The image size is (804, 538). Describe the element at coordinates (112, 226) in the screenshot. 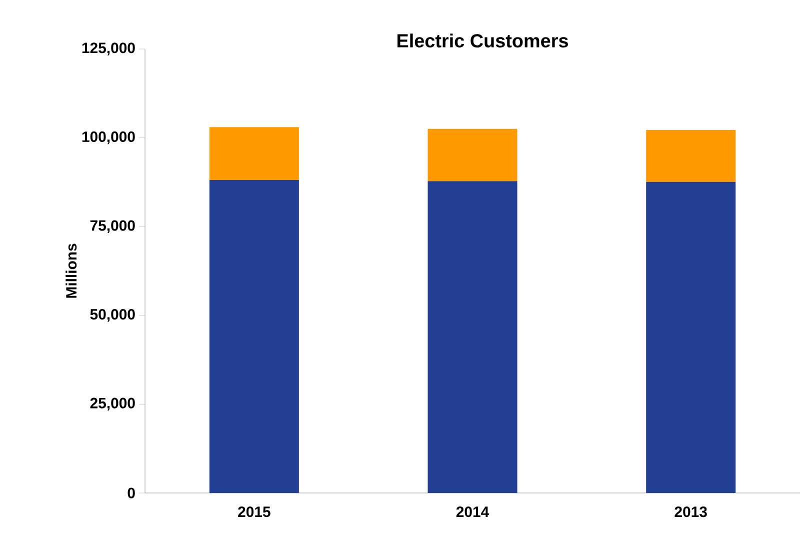

I see `y-tick-label: 75,000` at that location.